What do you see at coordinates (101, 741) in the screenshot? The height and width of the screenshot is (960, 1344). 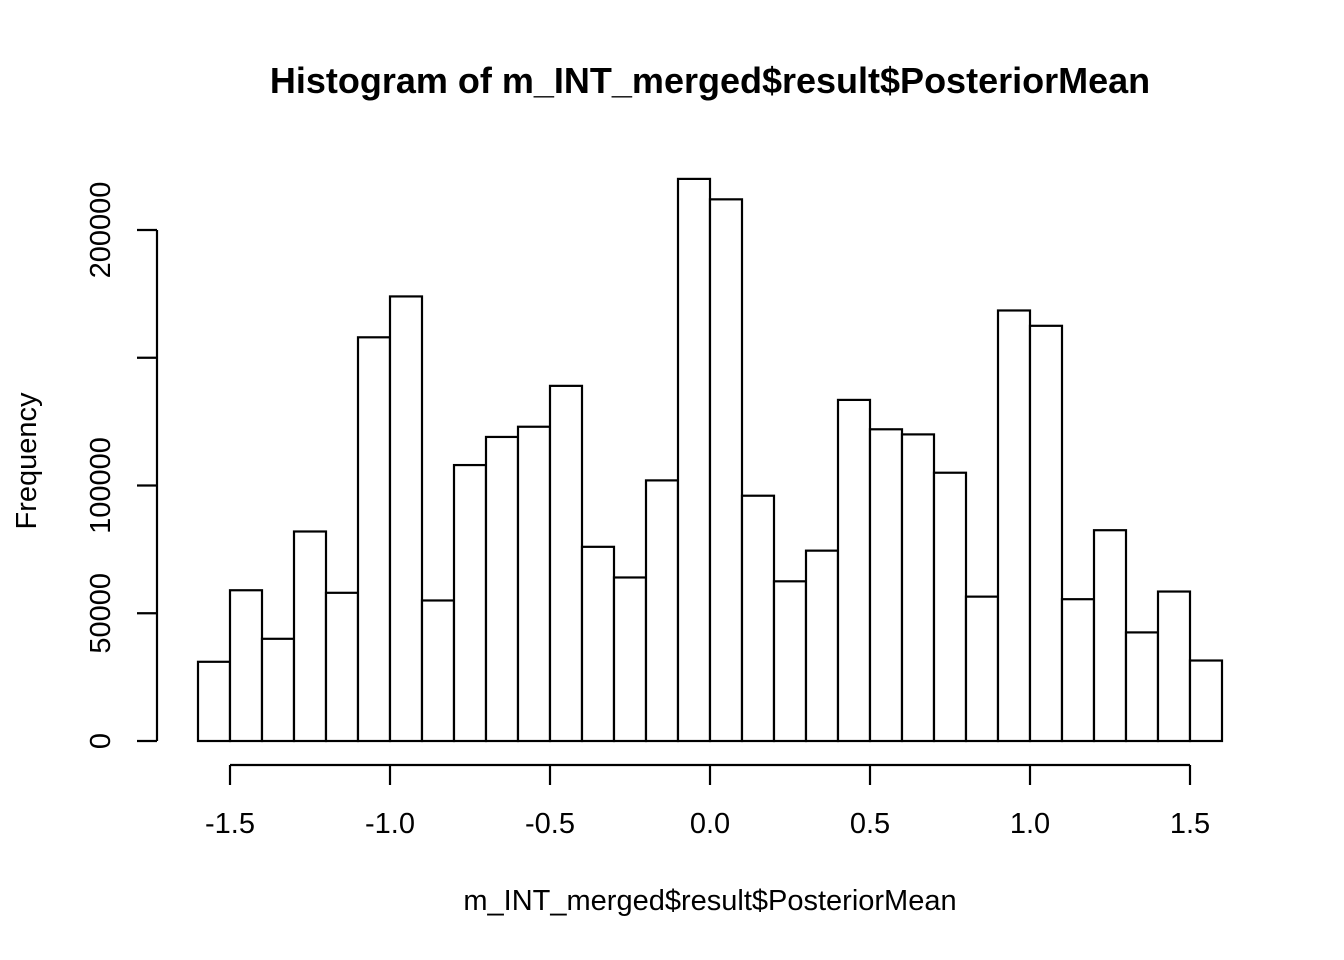 I see `y-tick-label: 0` at bounding box center [101, 741].